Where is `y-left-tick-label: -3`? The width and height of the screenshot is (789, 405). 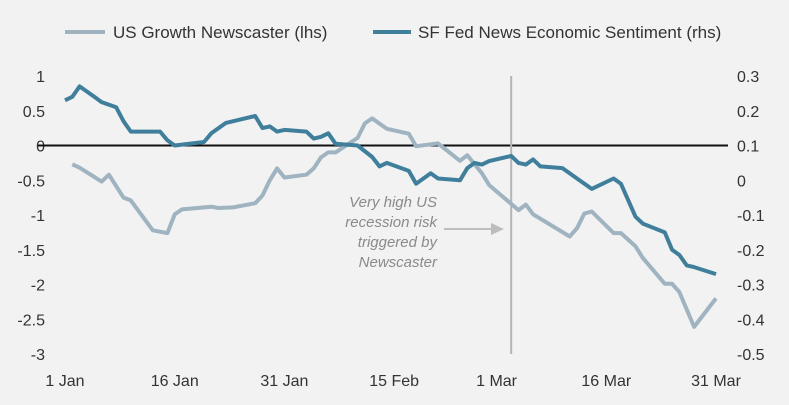 y-left-tick-label: -3 is located at coordinates (38, 355).